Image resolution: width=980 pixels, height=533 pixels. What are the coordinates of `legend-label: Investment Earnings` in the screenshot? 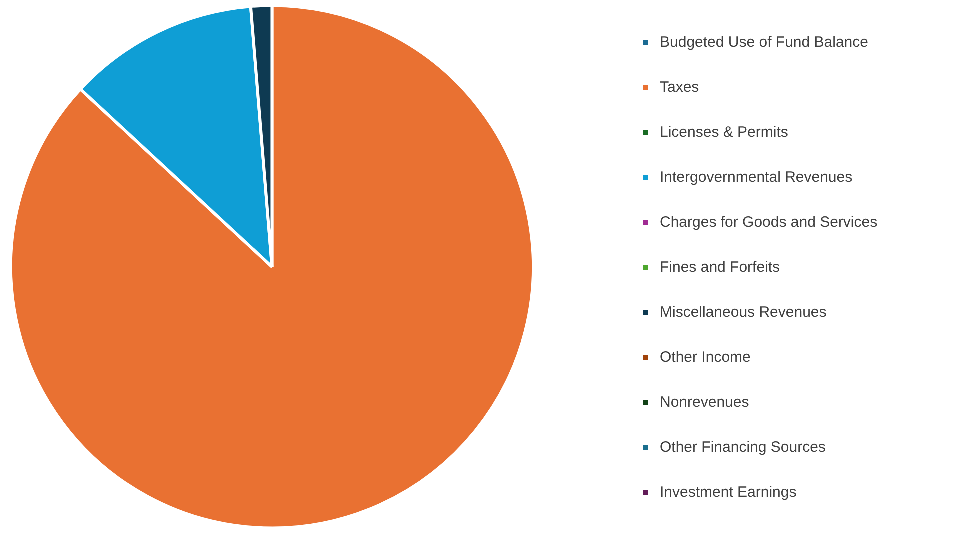 It's located at (728, 492).